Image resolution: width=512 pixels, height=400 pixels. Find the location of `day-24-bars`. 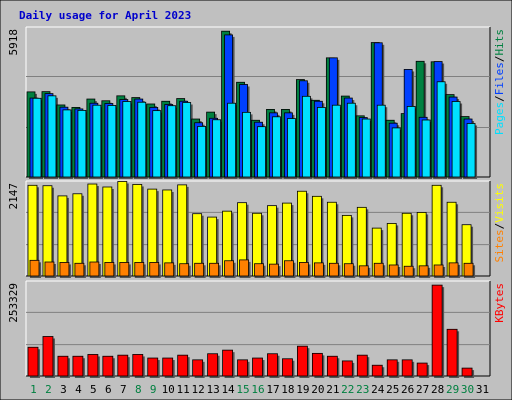

day-24-bars is located at coordinates (378, 252).